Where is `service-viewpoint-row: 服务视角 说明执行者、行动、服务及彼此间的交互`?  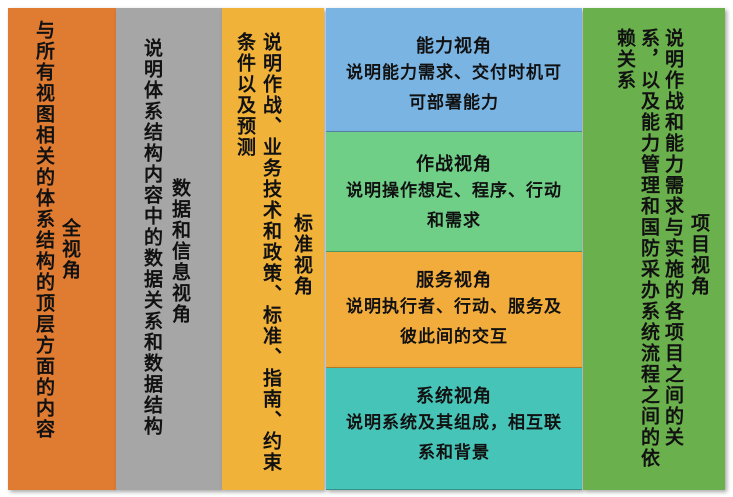
service-viewpoint-row: 服务视角 说明执行者、行动、服务及彼此间的交互 is located at coordinates (454, 310).